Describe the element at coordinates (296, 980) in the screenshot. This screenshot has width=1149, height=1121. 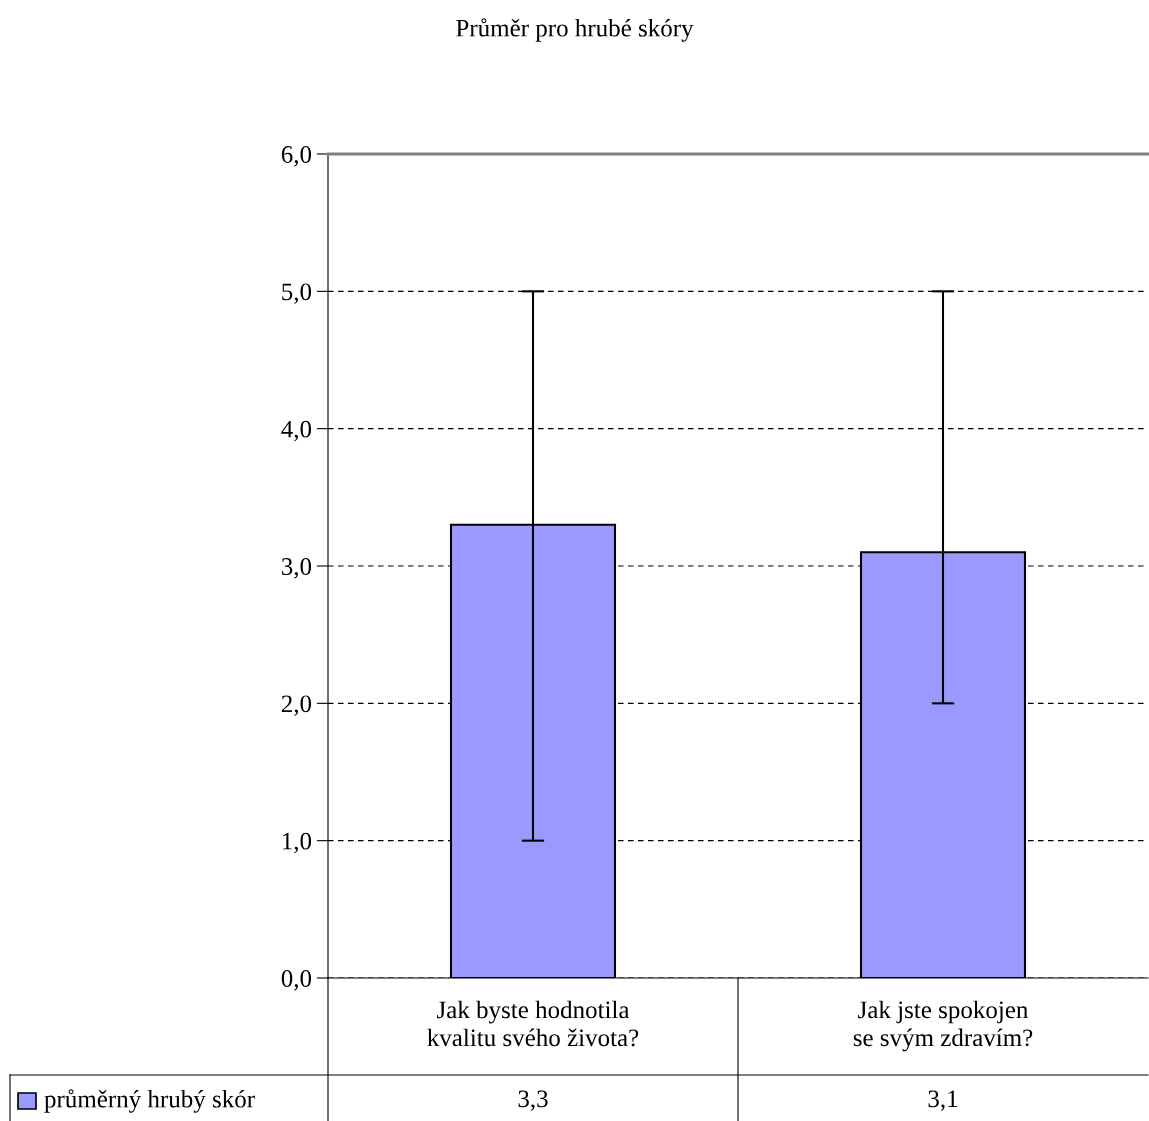
I see `y-tick-label: 0,0` at that location.